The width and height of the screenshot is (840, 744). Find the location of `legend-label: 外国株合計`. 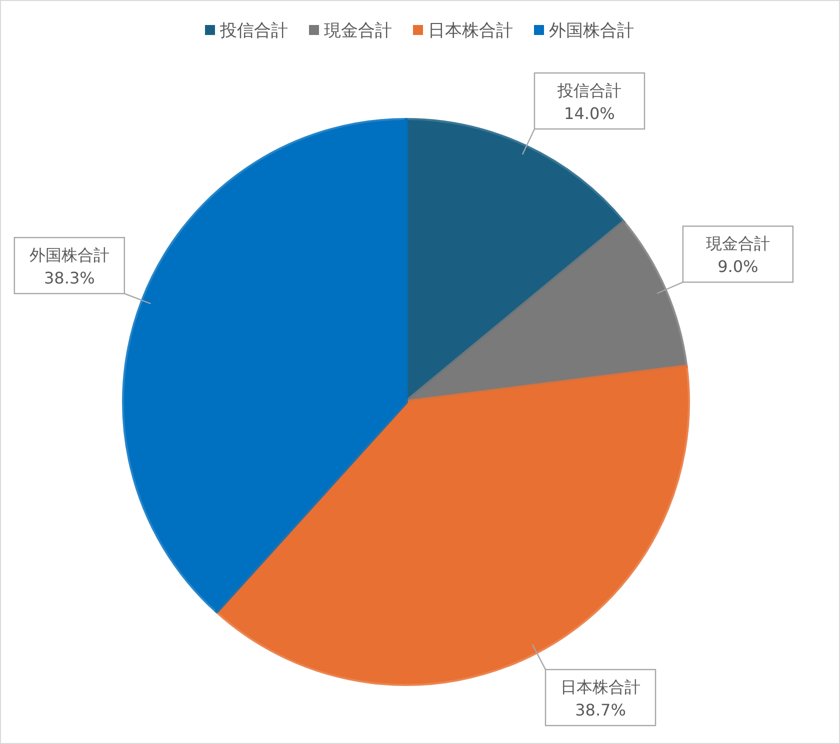

legend-label: 外国株合計 is located at coordinates (591, 31).